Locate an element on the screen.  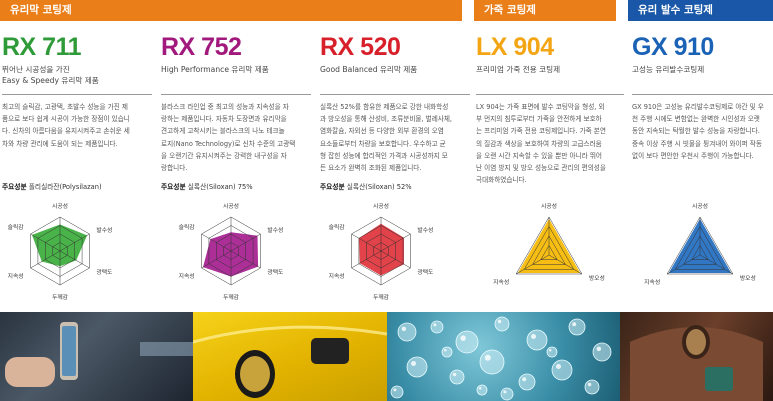
radar-axis-label: 두께감 is located at coordinates (60, 297).